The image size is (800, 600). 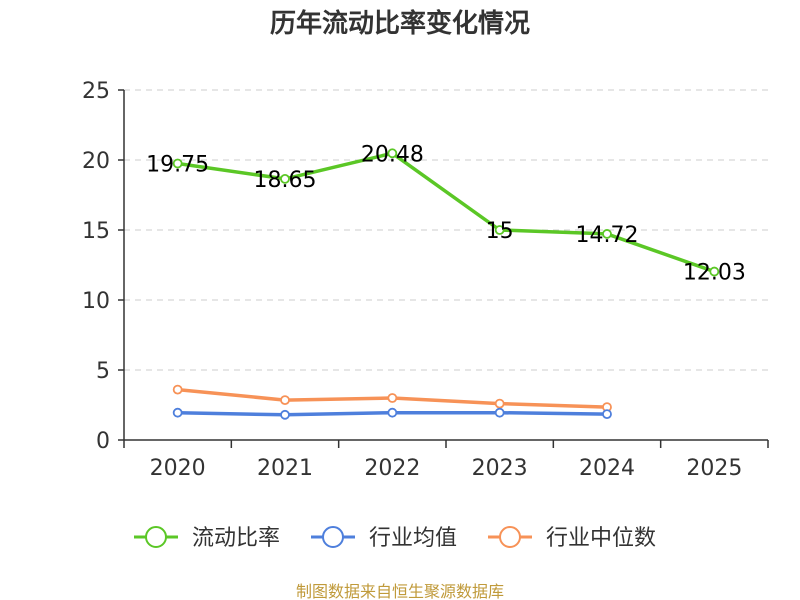 I want to click on x-tick-label-2024: 2024, so click(x=607, y=468).